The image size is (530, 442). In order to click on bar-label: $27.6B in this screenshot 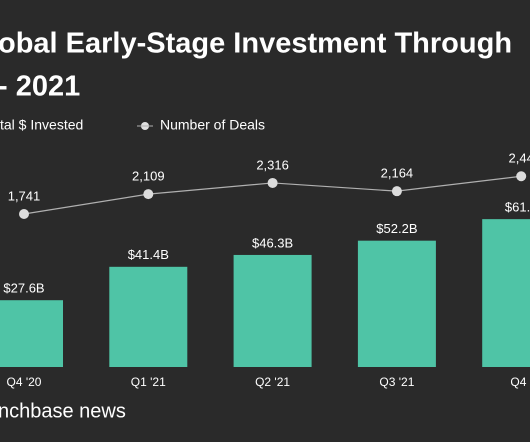, I will do `click(23, 288)`.